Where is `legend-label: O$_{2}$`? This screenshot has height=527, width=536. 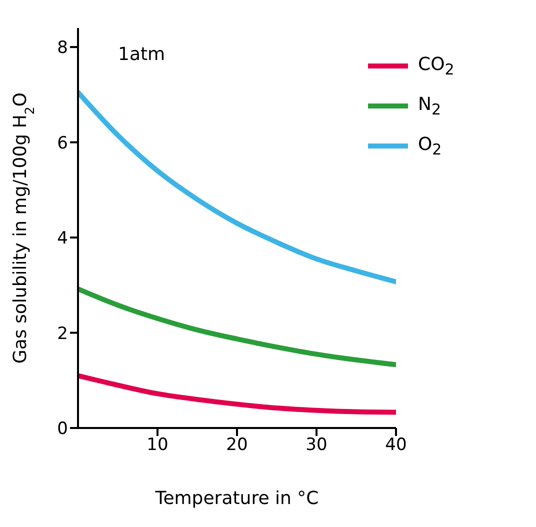 legend-label: O$_{2}$ is located at coordinates (430, 146).